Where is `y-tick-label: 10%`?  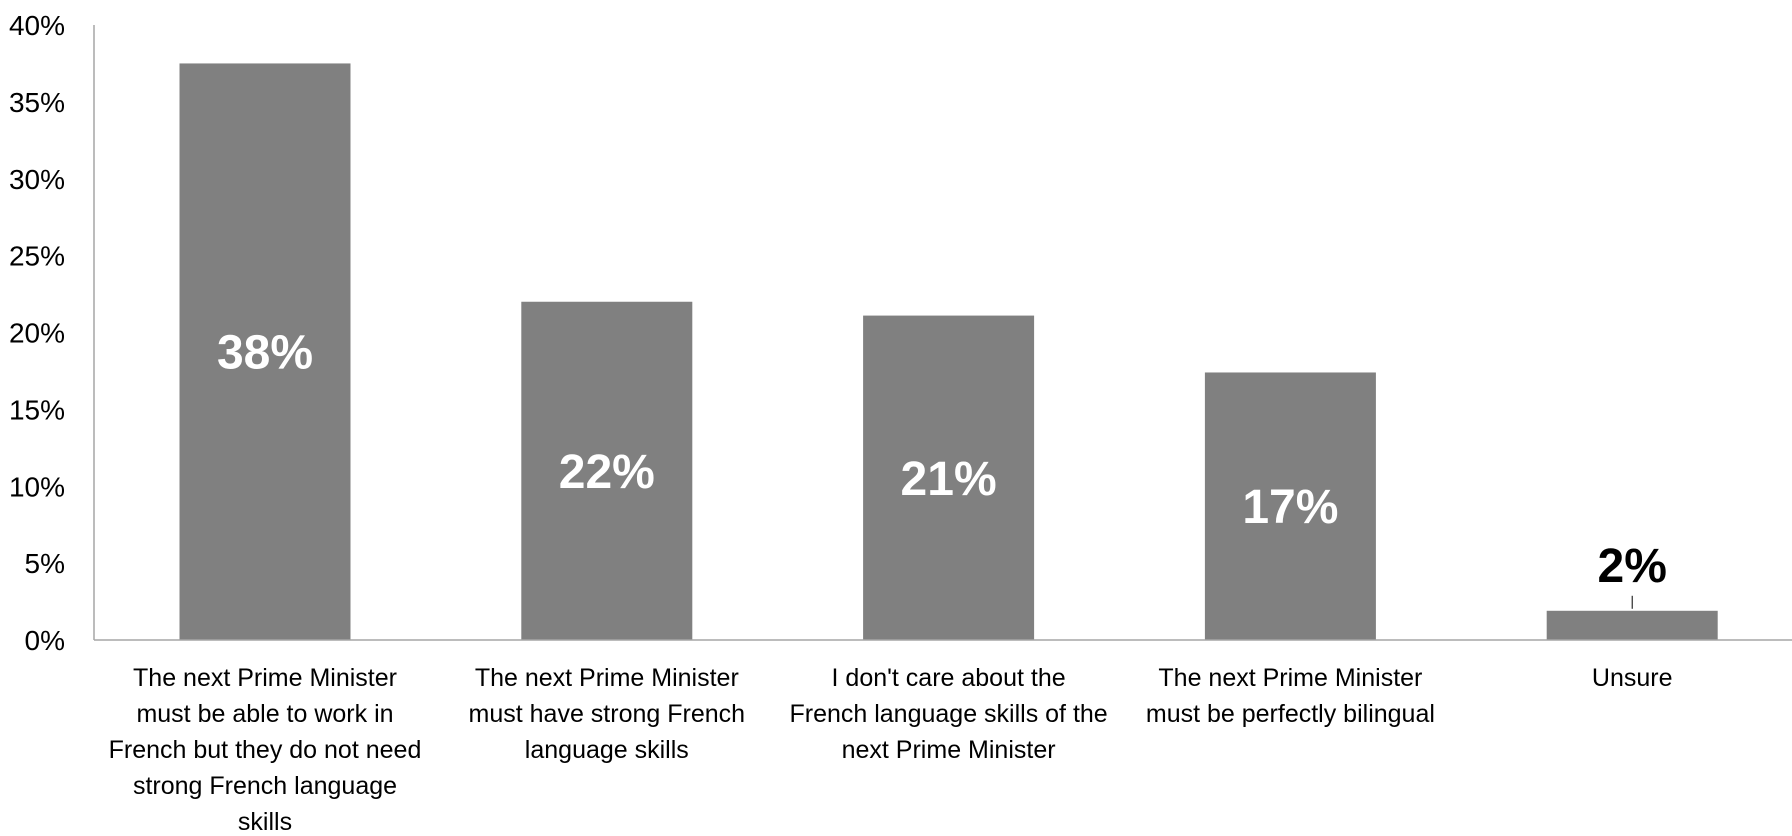 y-tick-label: 10% is located at coordinates (37, 486).